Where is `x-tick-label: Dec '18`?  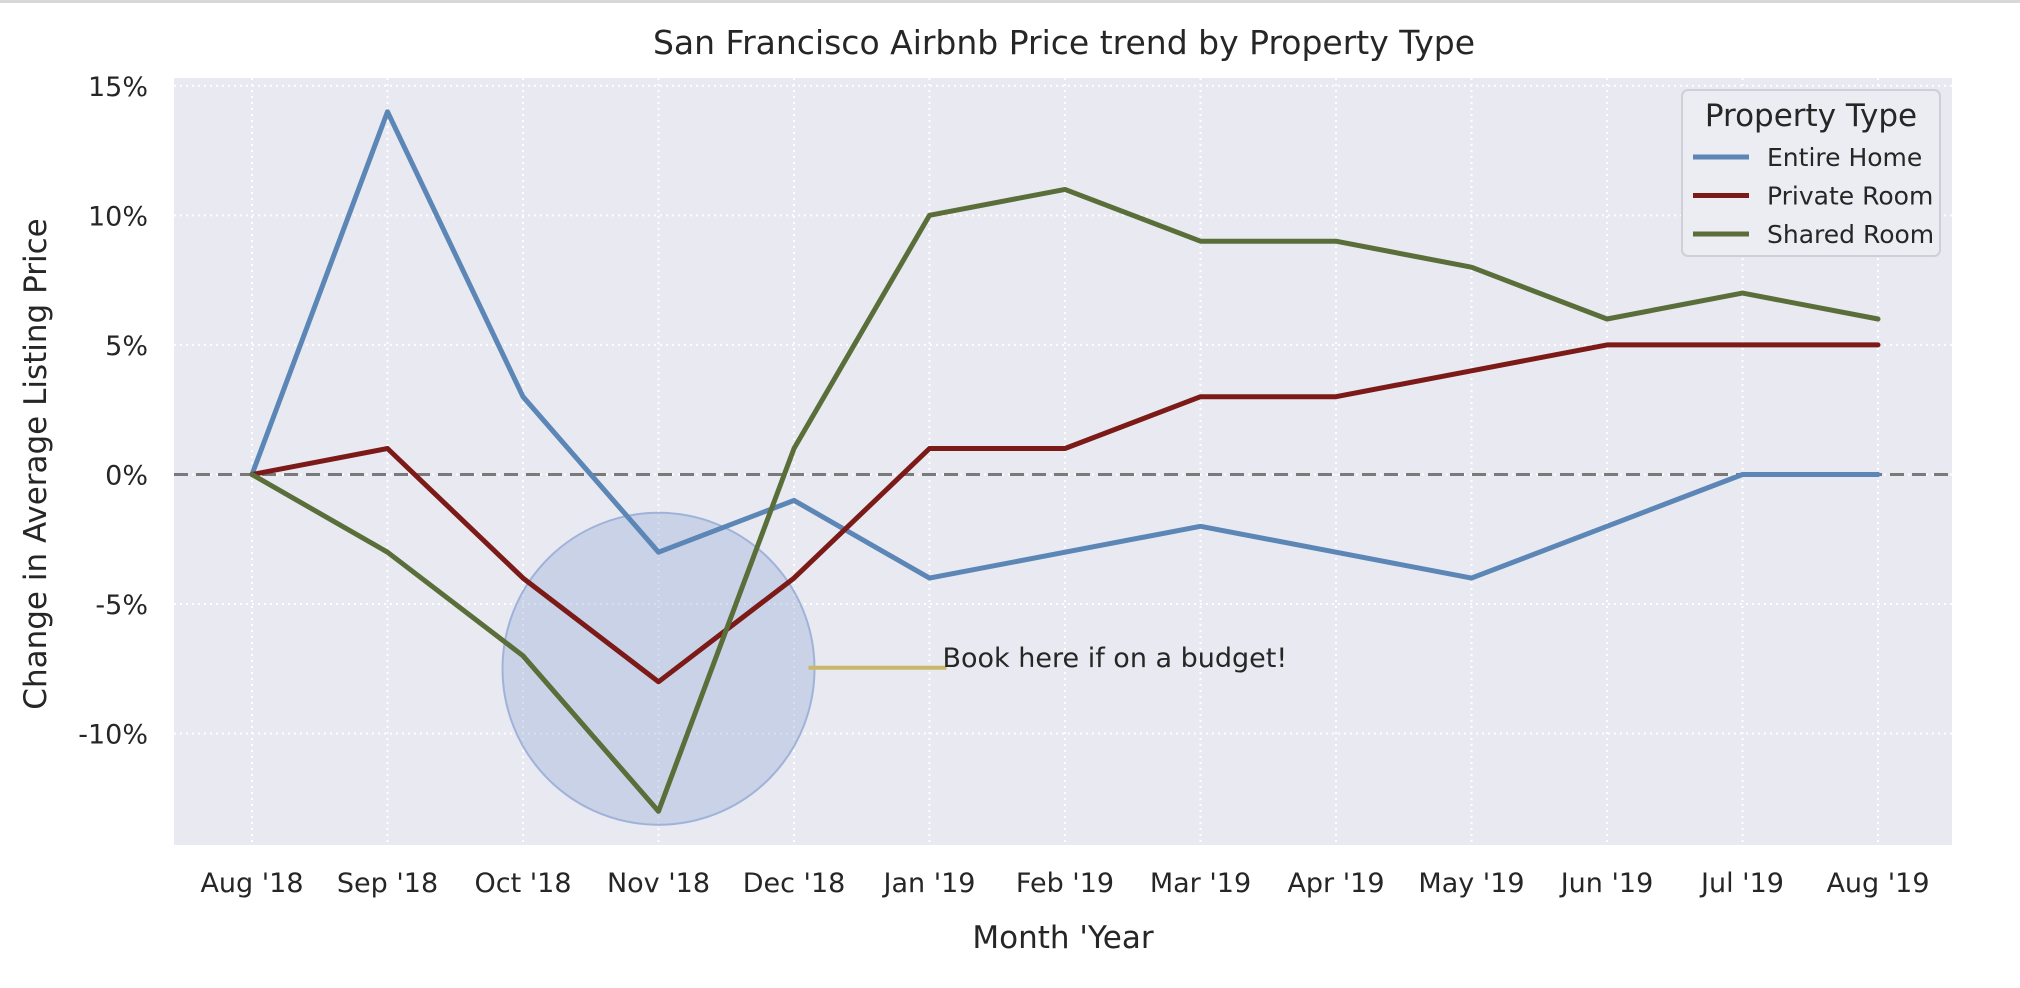
x-tick-label: Dec '18 is located at coordinates (794, 883).